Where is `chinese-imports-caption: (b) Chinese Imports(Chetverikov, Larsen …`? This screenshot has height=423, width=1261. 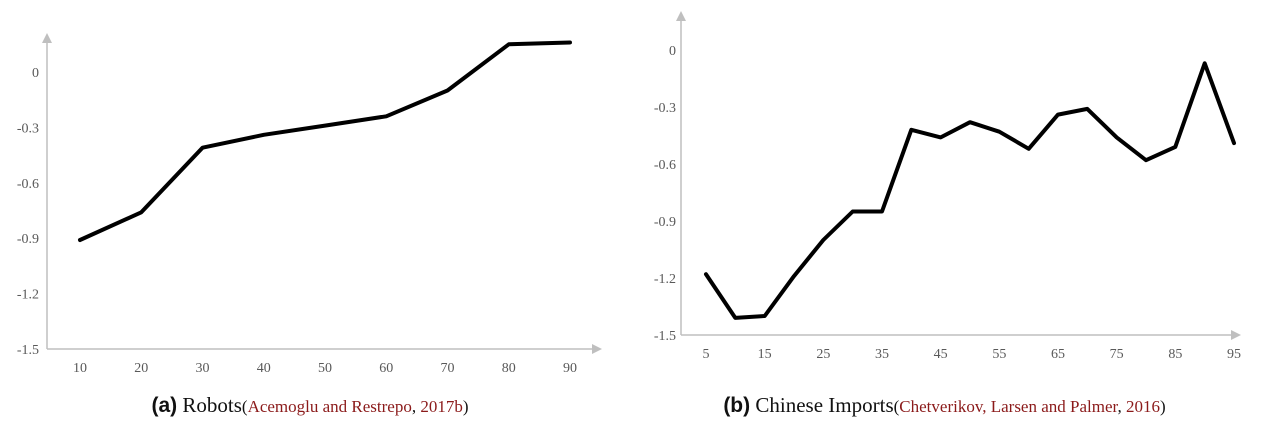 chinese-imports-caption: (b) Chinese Imports(Chetverikov, Larsen … is located at coordinates (944, 405).